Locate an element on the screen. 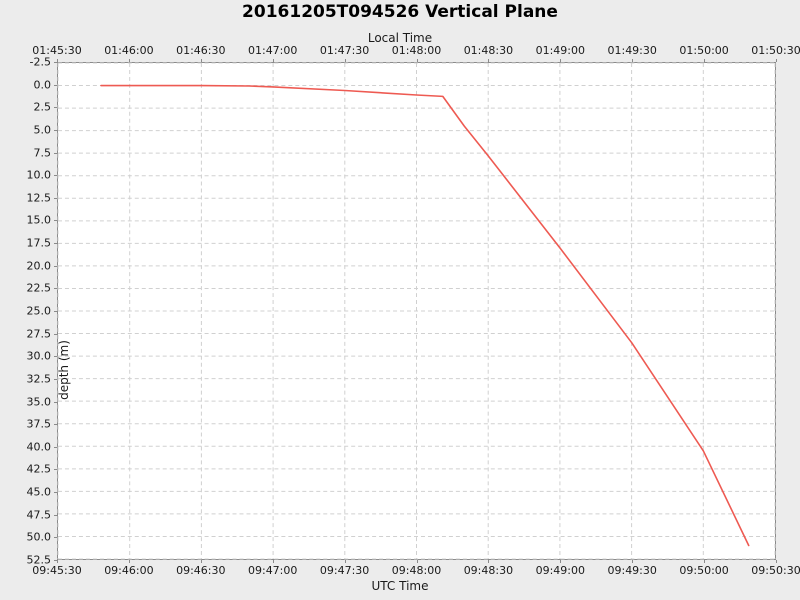 The height and width of the screenshot is (600, 800). y-axis-tick-label: 10.0 is located at coordinates (39, 175).